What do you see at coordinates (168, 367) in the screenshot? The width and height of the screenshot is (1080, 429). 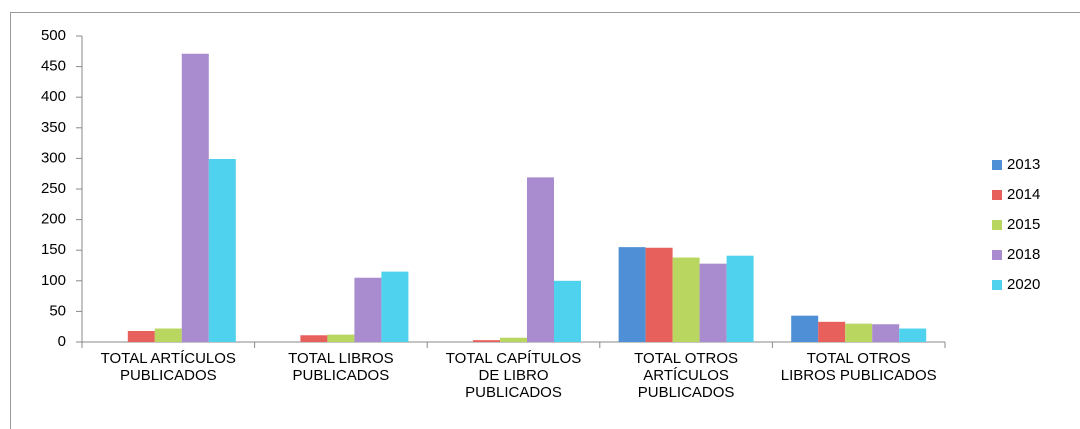 I see `x-tick-label: TOTAL ARTÍCULOS PUBLICADOS` at bounding box center [168, 367].